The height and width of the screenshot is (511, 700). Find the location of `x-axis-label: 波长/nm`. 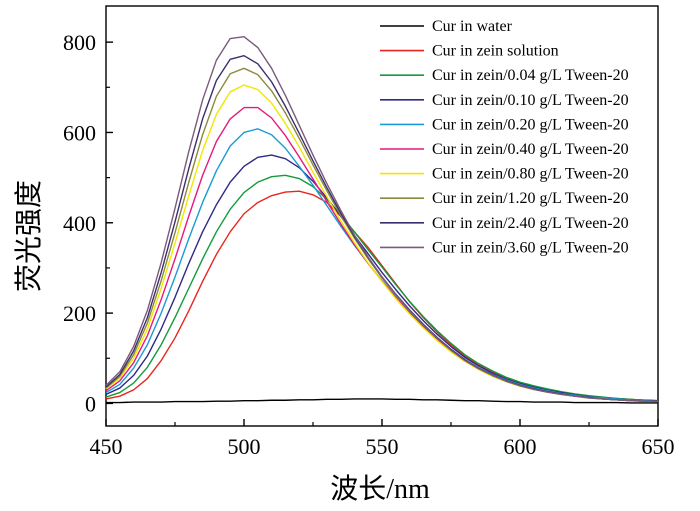

x-axis-label: 波长/nm is located at coordinates (380, 489).